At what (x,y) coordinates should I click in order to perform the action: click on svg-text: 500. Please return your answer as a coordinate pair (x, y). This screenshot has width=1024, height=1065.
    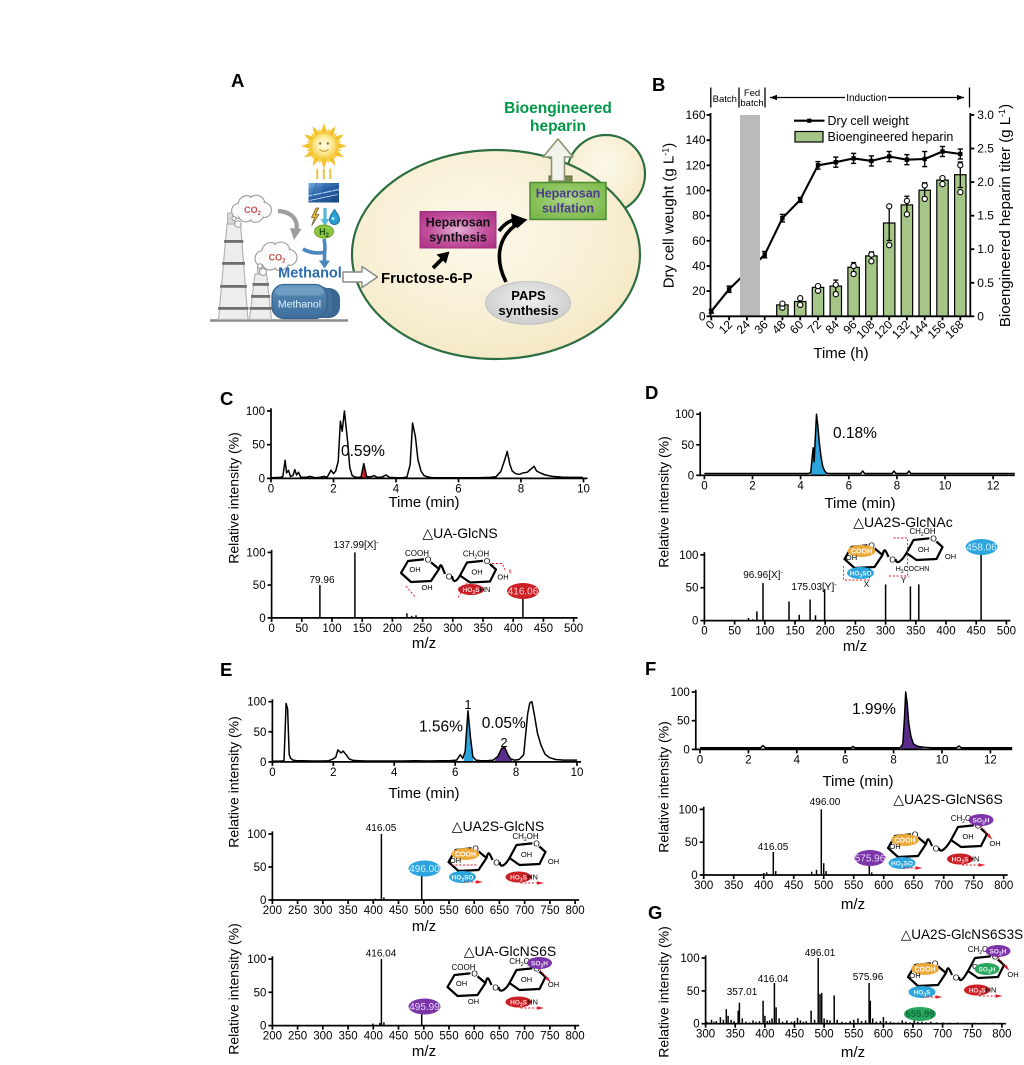
    Looking at the image, I should click on (1006, 632).